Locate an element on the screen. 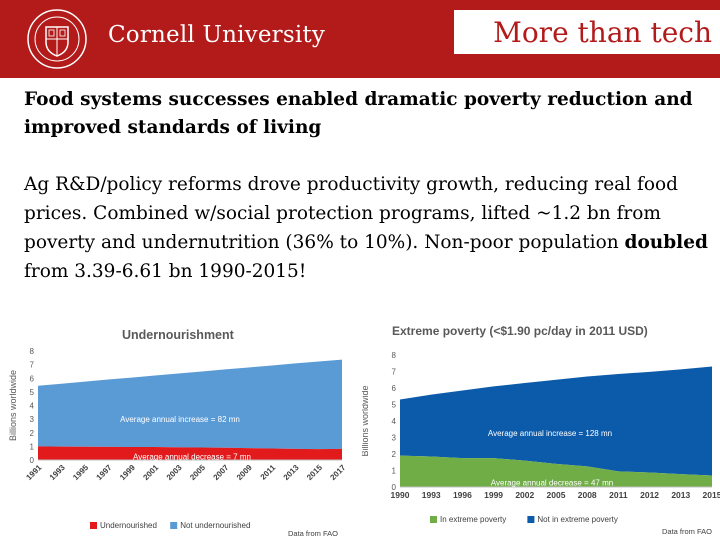 The height and width of the screenshot is (540, 720). undefined-xtick-label: 1996 is located at coordinates (462, 495).